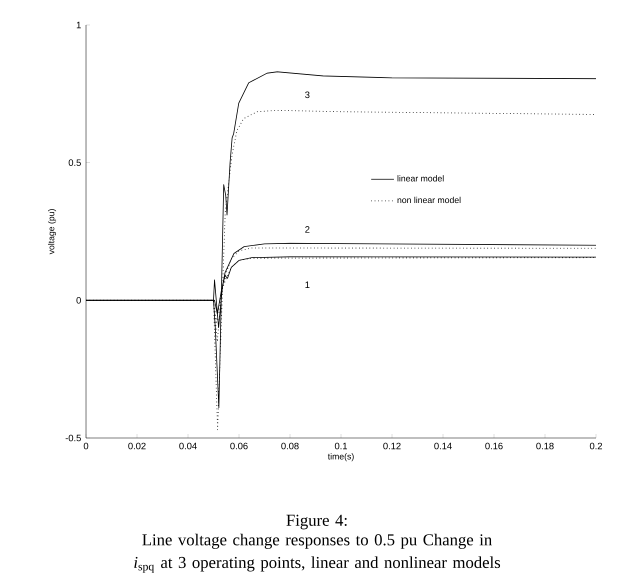  I want to click on y-tick-label: 0, so click(78, 300).